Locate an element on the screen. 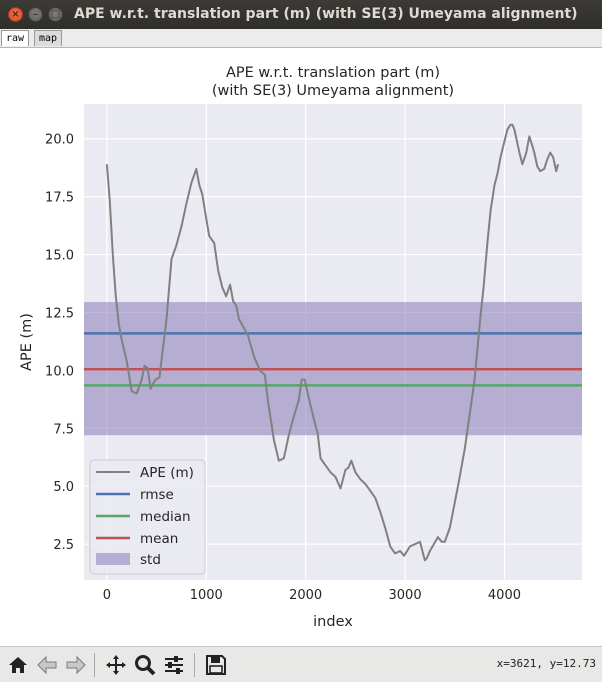 The height and width of the screenshot is (682, 602). tab-raw: raw is located at coordinates (15, 38).